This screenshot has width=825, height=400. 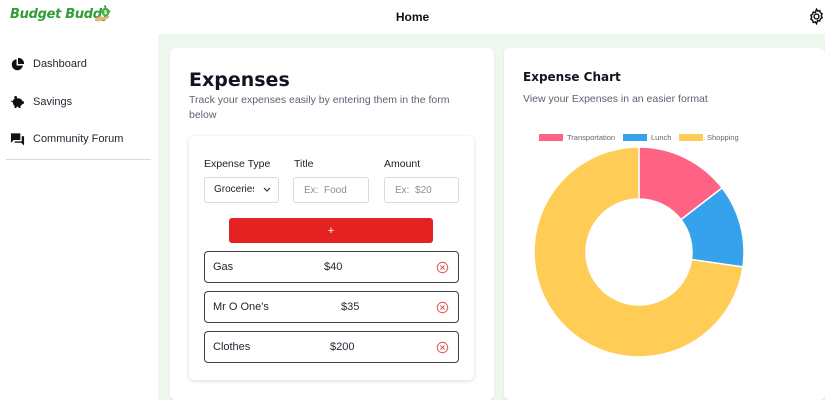 What do you see at coordinates (723, 137) in the screenshot?
I see `legend-label: Shopping` at bounding box center [723, 137].